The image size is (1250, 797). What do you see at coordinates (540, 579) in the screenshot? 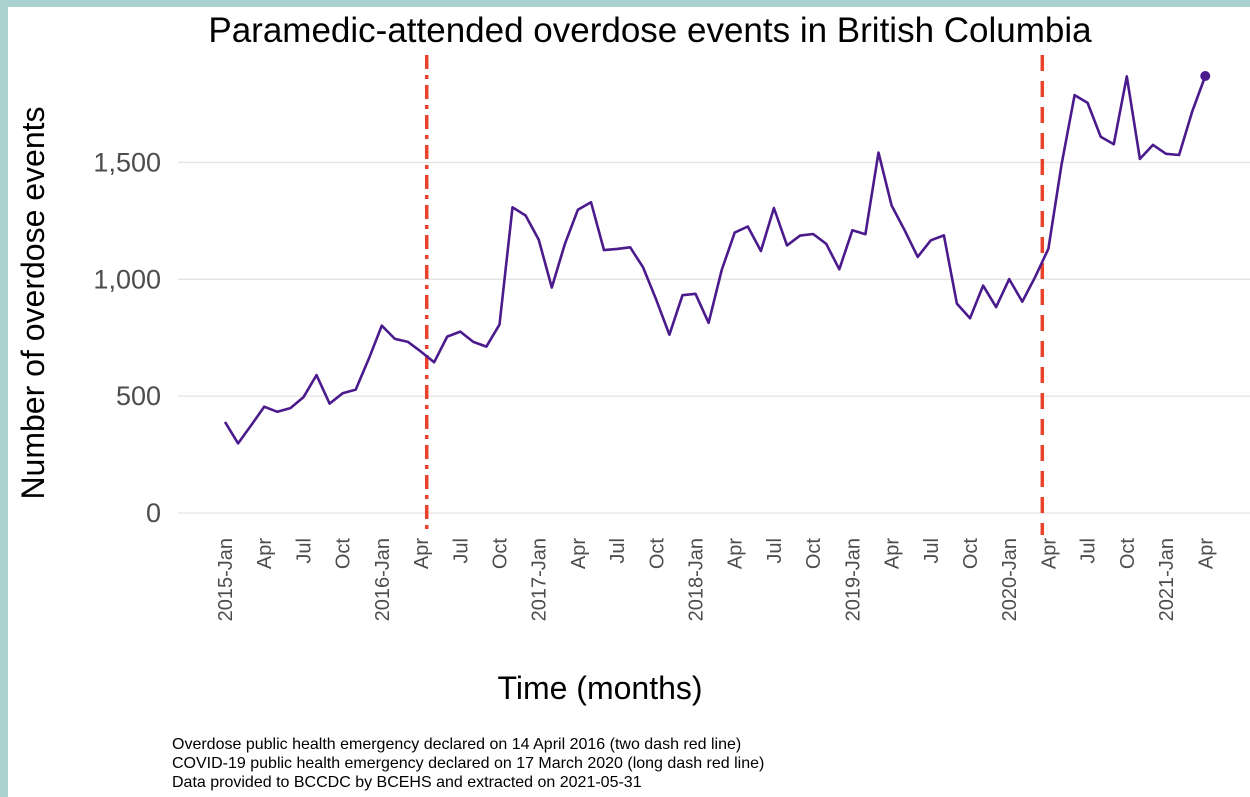
I see `x-tick-label: 2017-Jan` at bounding box center [540, 579].